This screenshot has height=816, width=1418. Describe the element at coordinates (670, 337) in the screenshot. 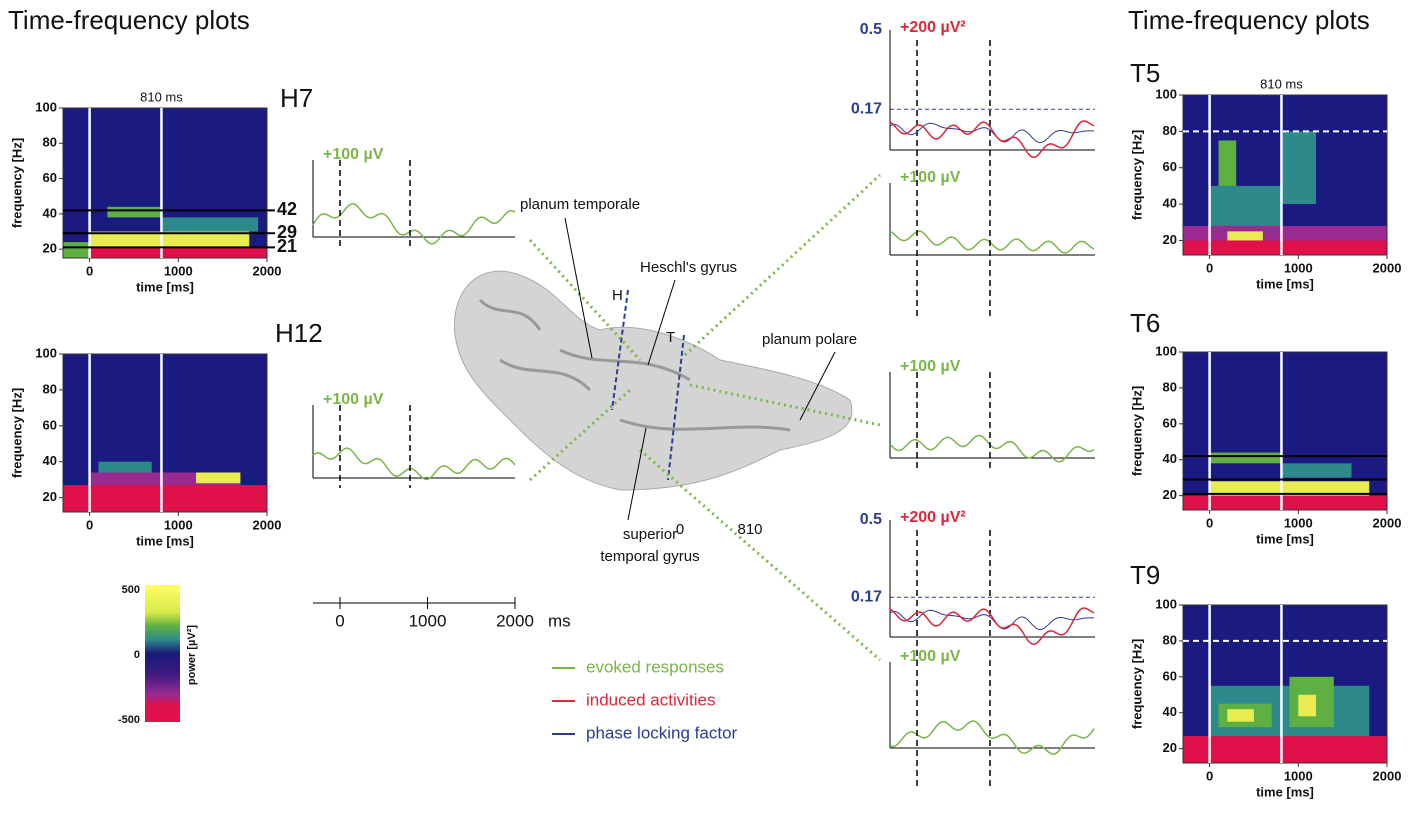

I see `brain-marker: T` at that location.